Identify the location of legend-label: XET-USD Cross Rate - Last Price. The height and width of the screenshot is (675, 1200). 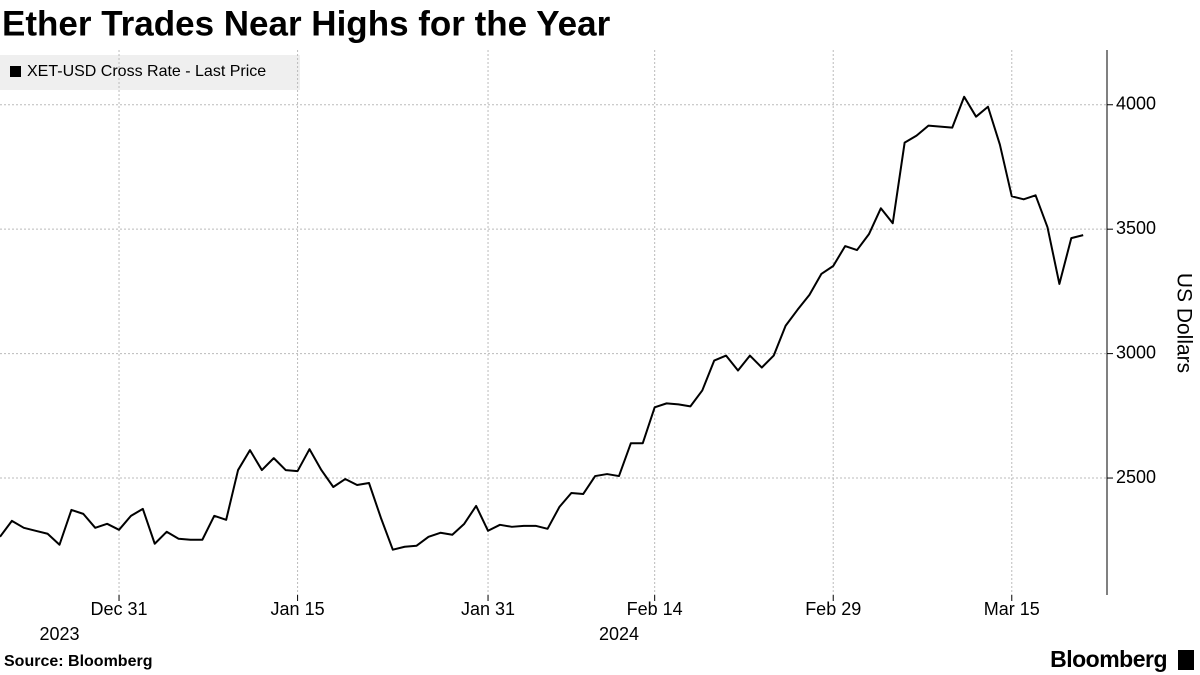
(146, 71).